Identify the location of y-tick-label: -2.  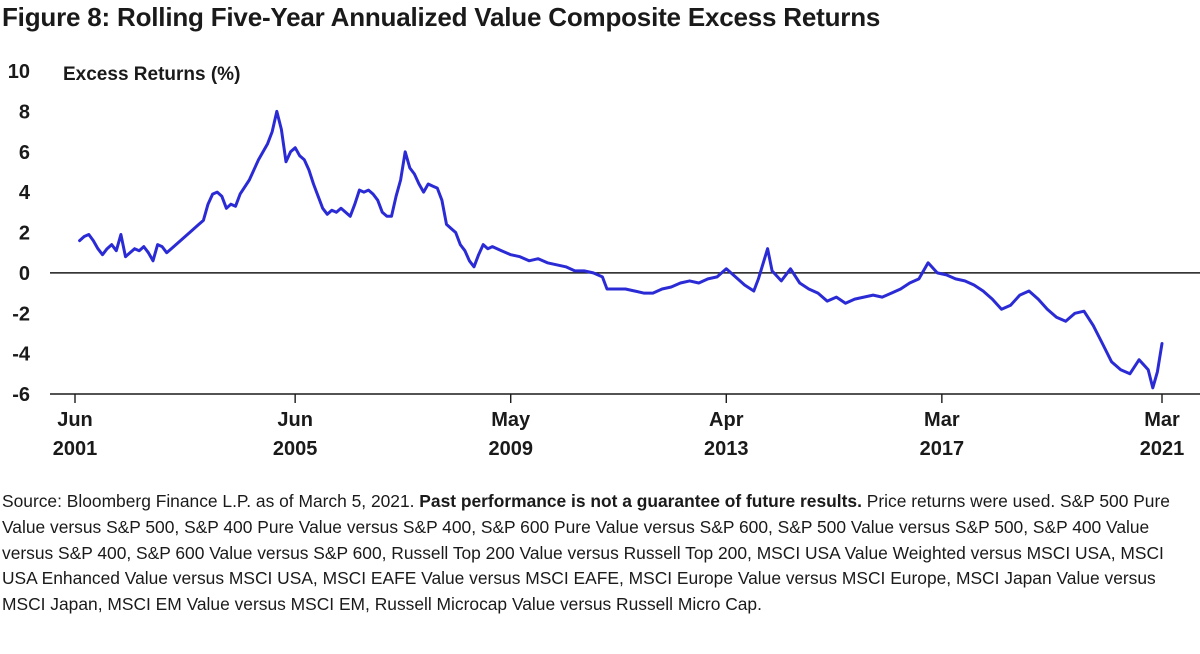
(21, 314).